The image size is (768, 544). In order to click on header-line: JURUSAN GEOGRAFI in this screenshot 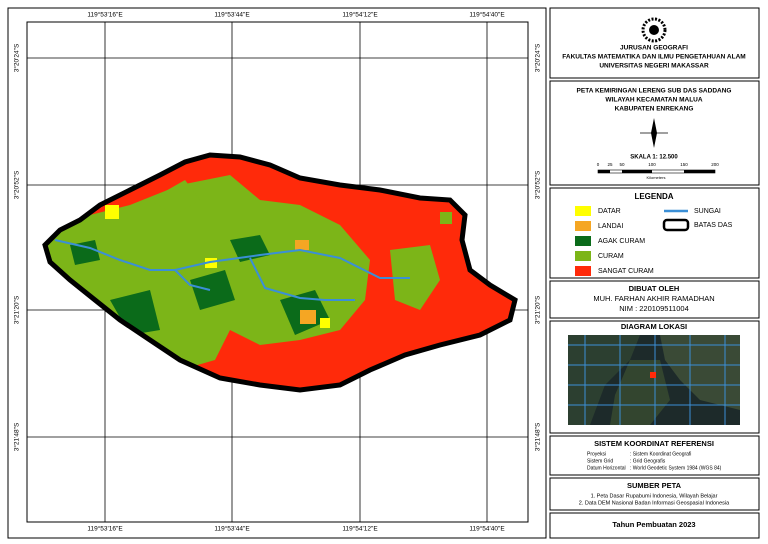, I will do `click(654, 48)`.